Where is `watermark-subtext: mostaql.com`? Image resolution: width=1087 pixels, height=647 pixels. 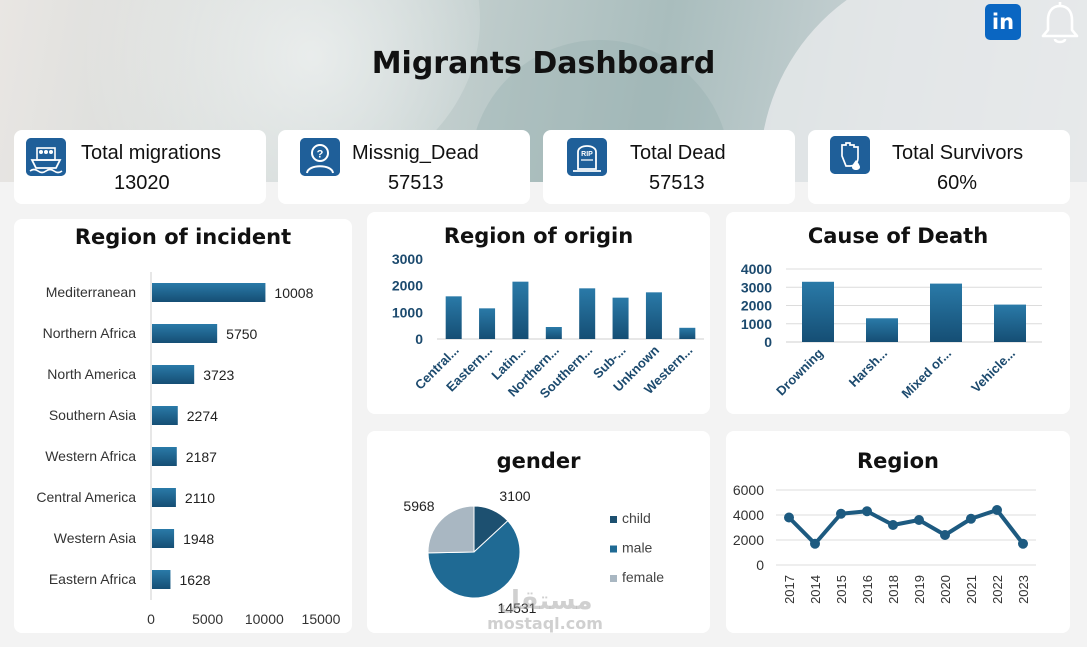
watermark-subtext: mostaql.com is located at coordinates (545, 623).